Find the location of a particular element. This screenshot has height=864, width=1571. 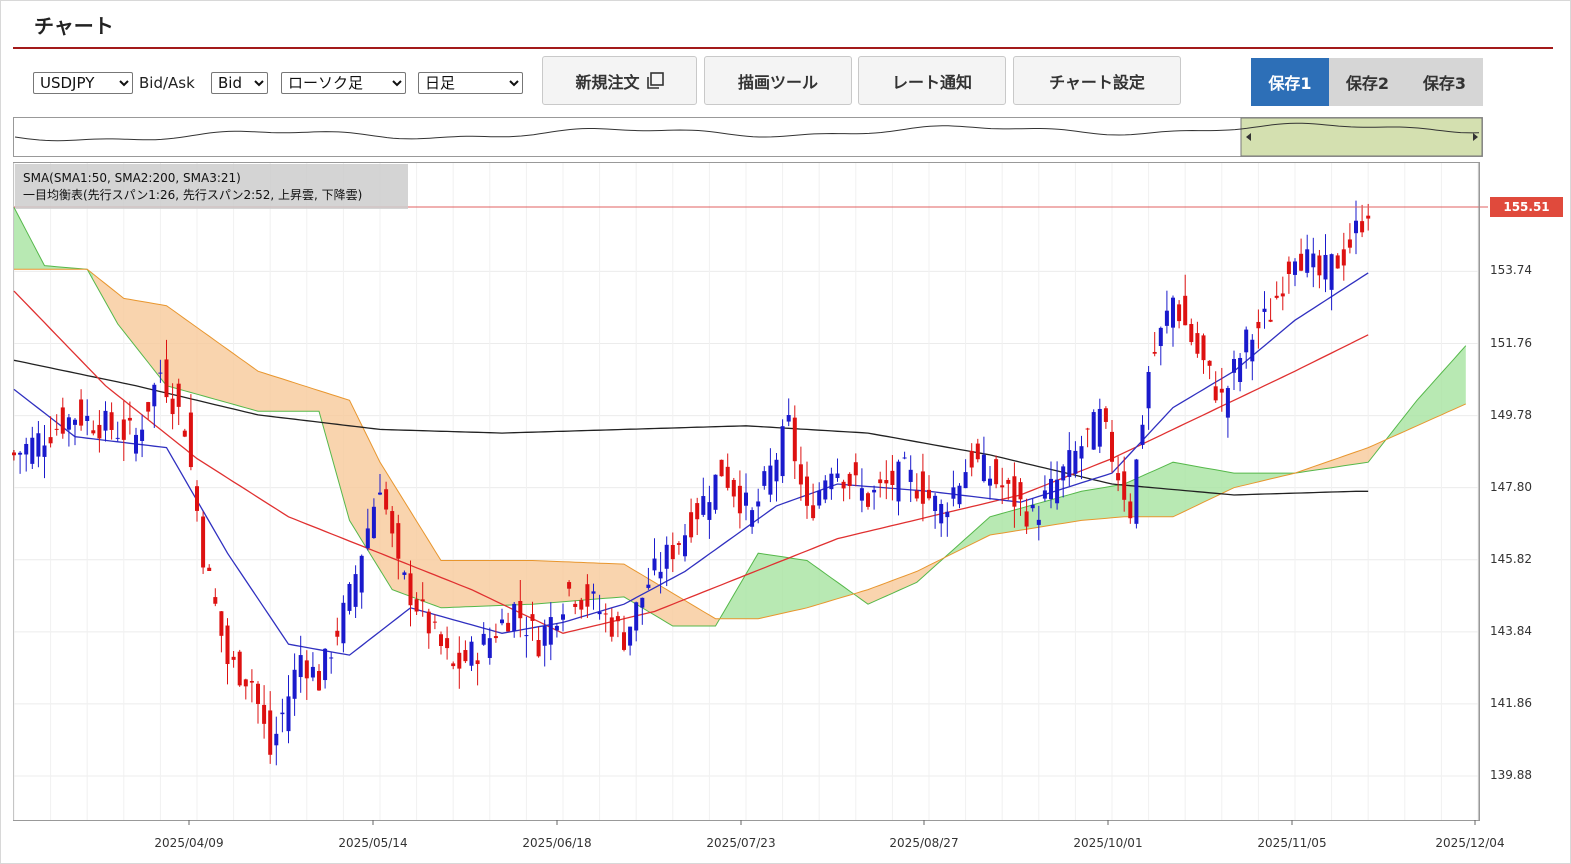

chart-navigator is located at coordinates (748, 137).